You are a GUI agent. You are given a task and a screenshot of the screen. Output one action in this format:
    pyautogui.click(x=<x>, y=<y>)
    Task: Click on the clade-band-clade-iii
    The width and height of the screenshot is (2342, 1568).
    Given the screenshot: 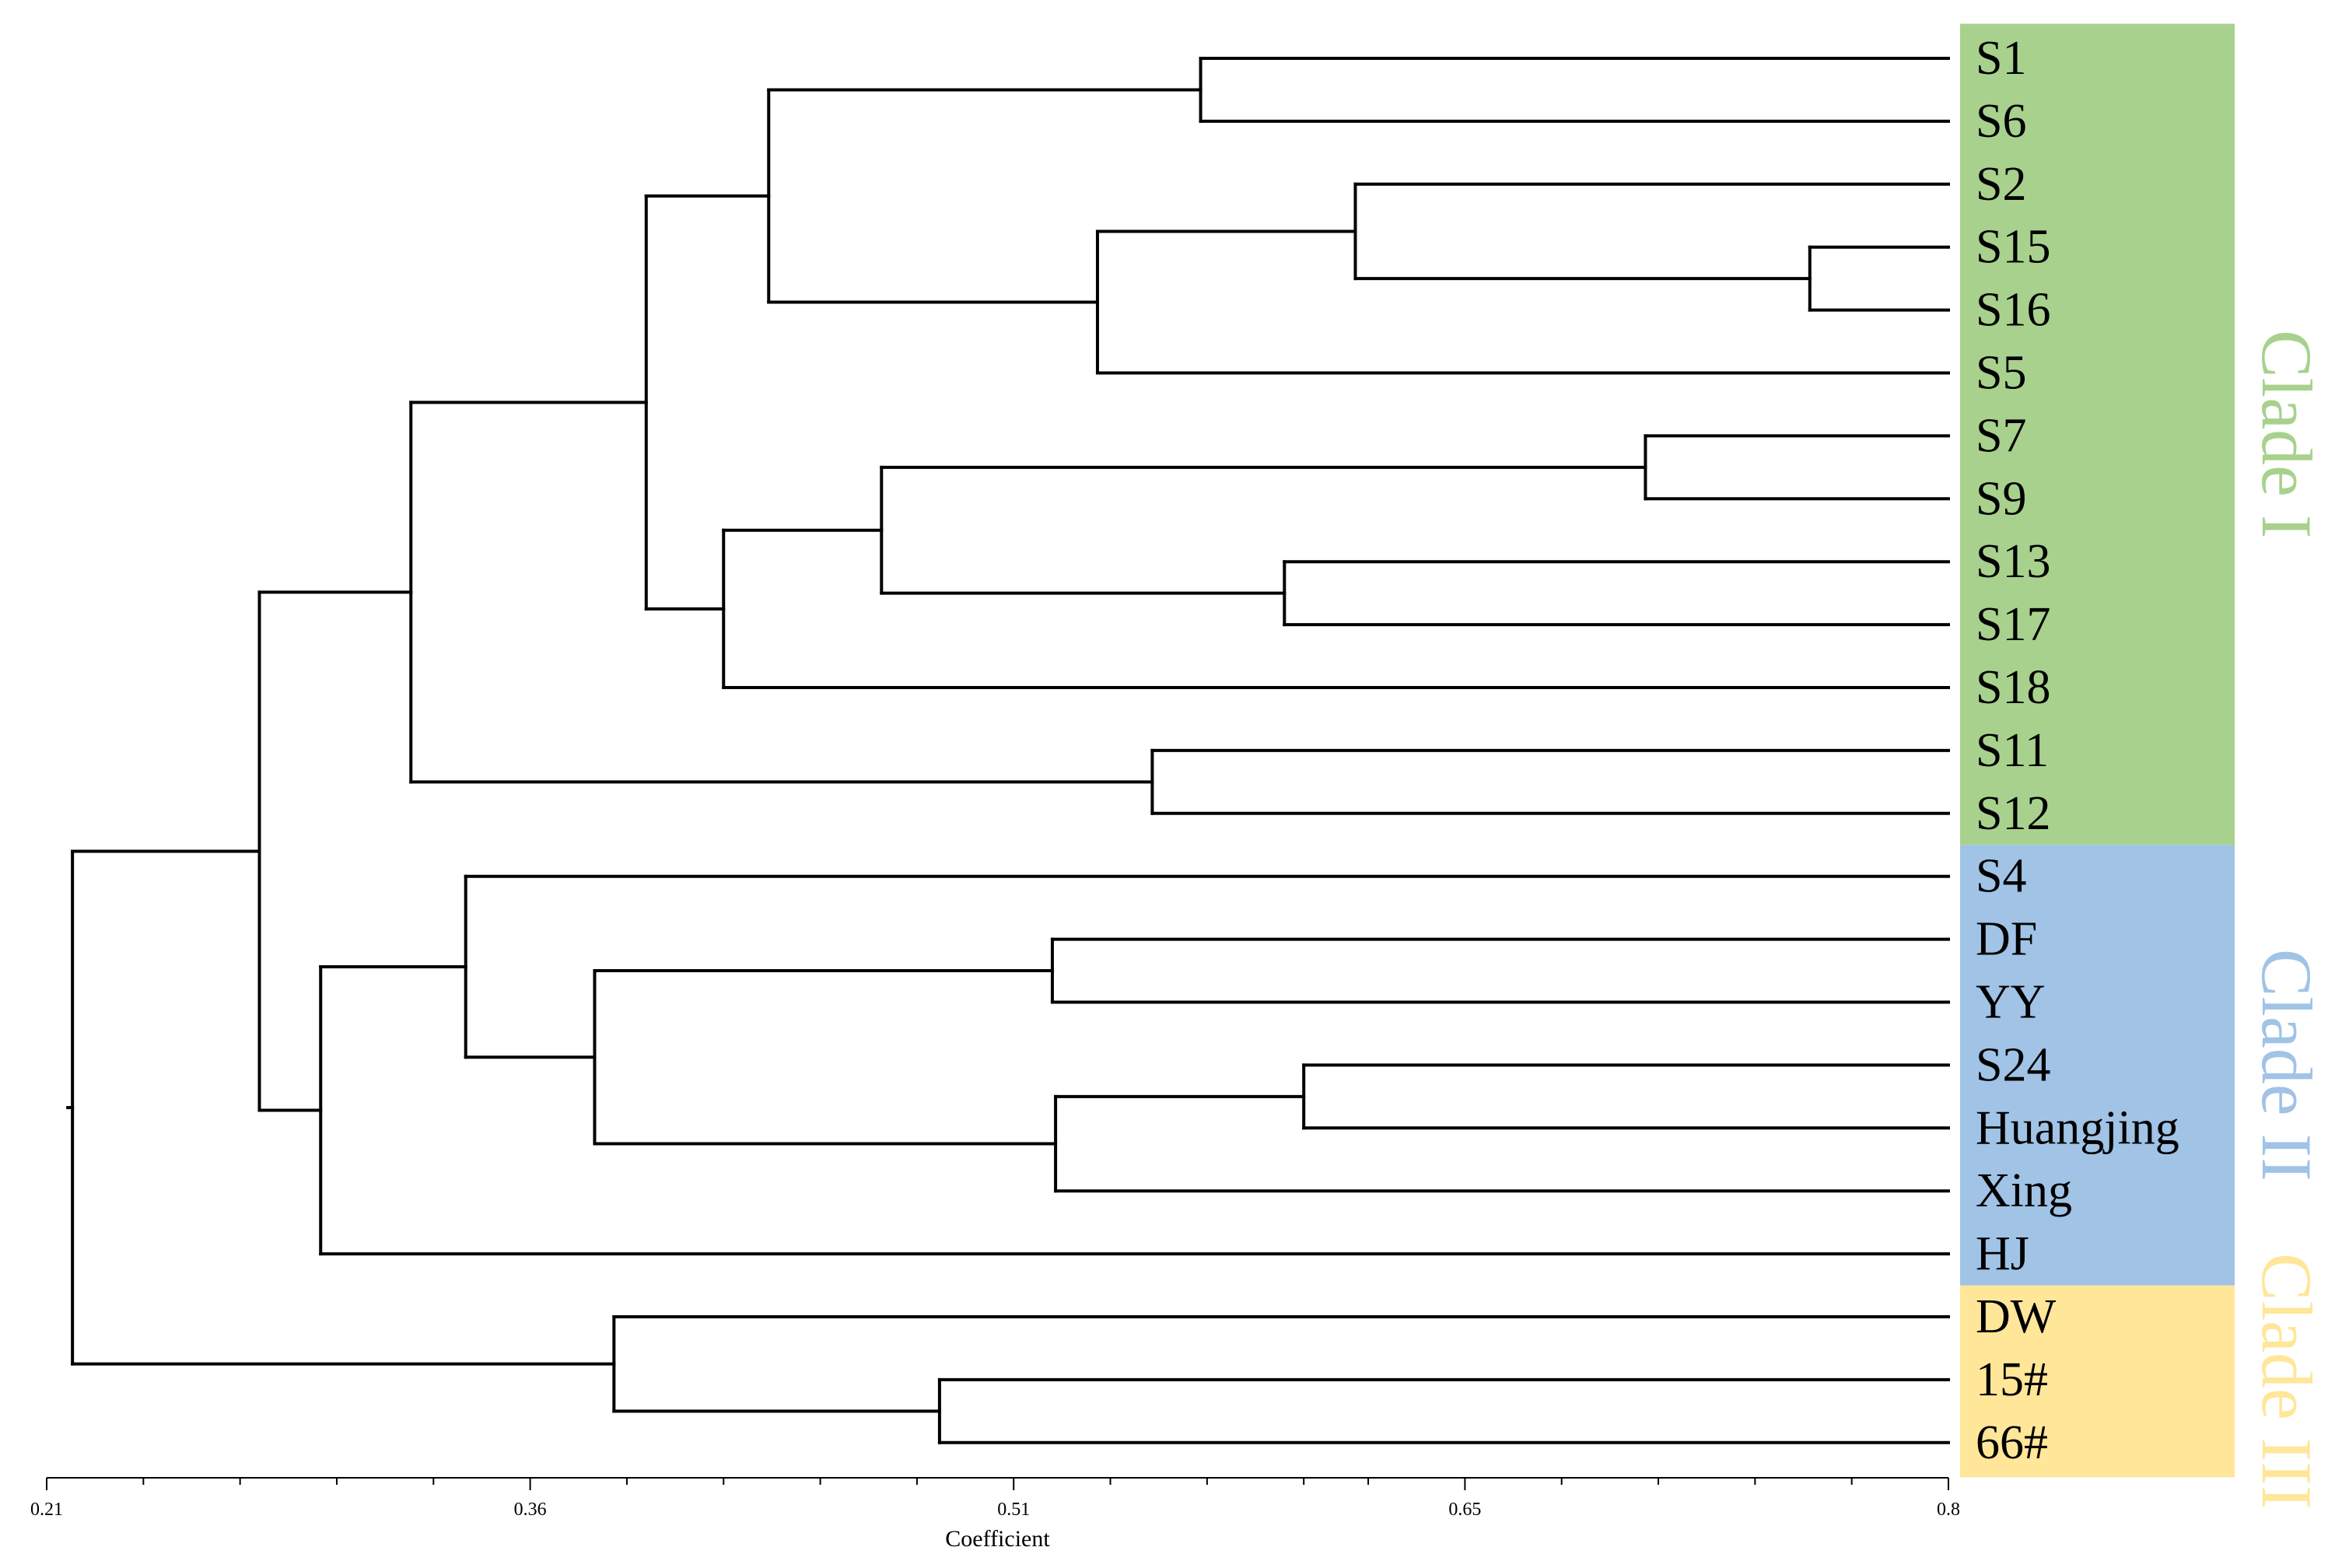 What is the action you would take?
    pyautogui.click(x=2097, y=1381)
    